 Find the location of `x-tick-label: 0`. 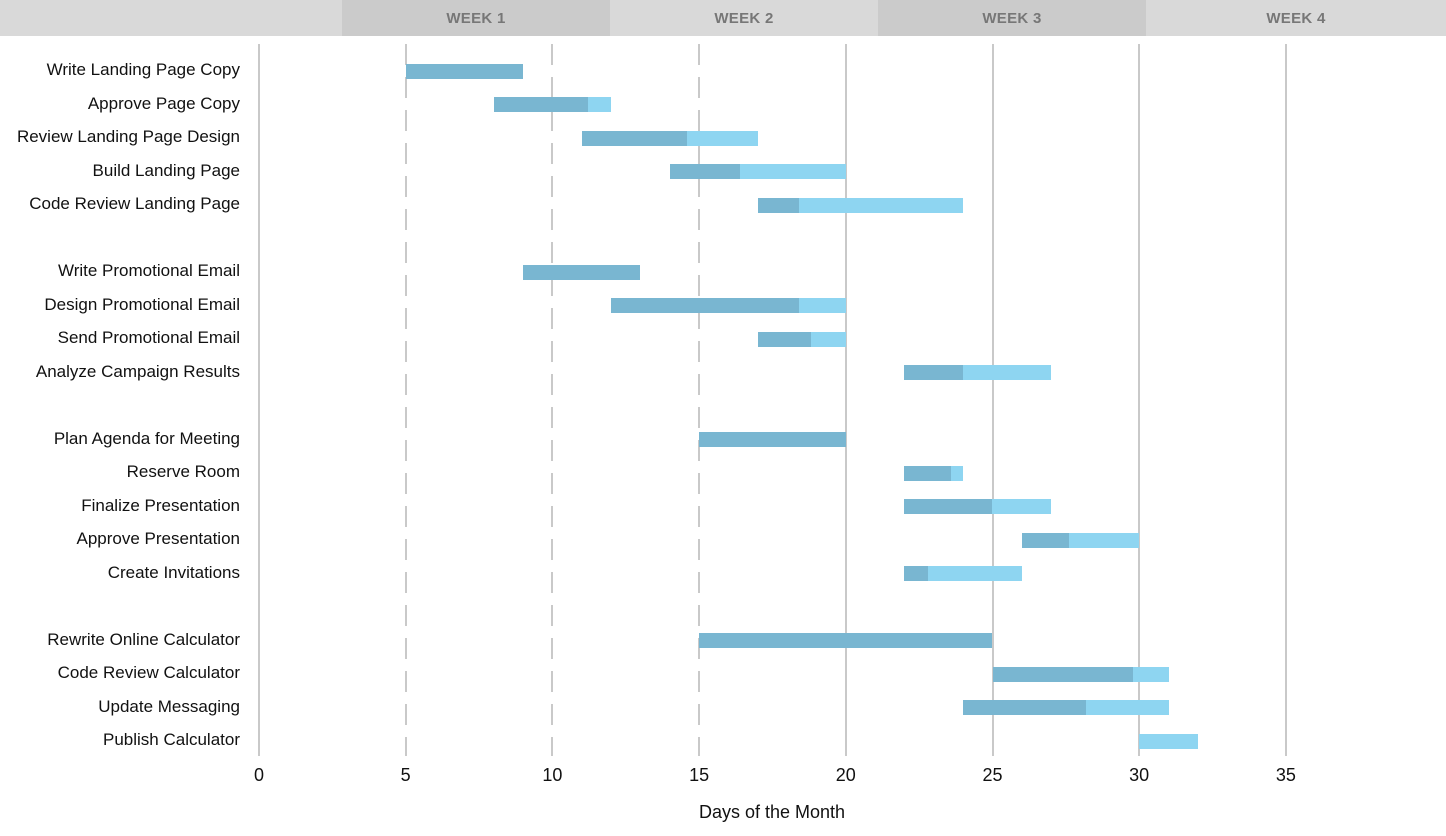

x-tick-label: 0 is located at coordinates (259, 775).